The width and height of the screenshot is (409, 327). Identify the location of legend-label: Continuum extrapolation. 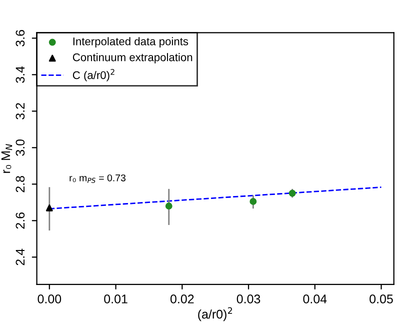
(132, 58).